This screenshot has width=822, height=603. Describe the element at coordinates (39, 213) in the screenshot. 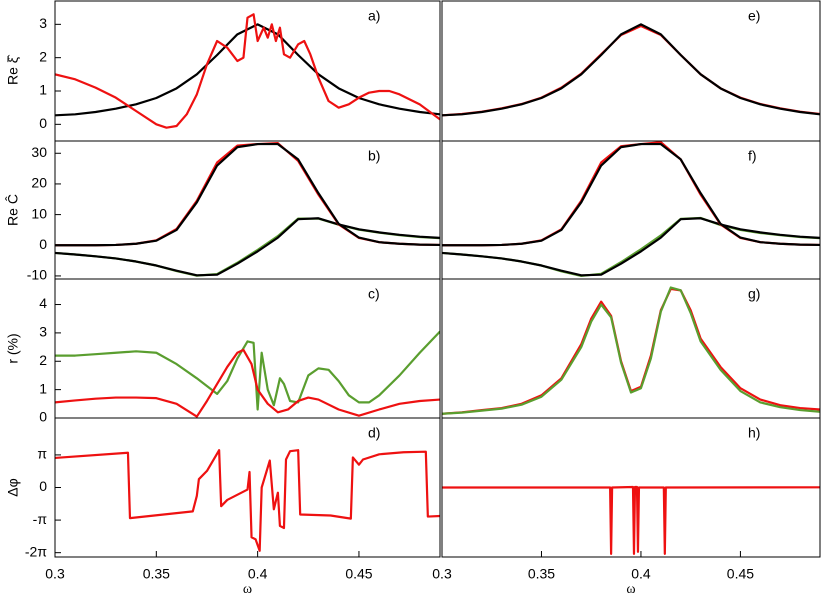

I see `y-tick-label: 10` at that location.